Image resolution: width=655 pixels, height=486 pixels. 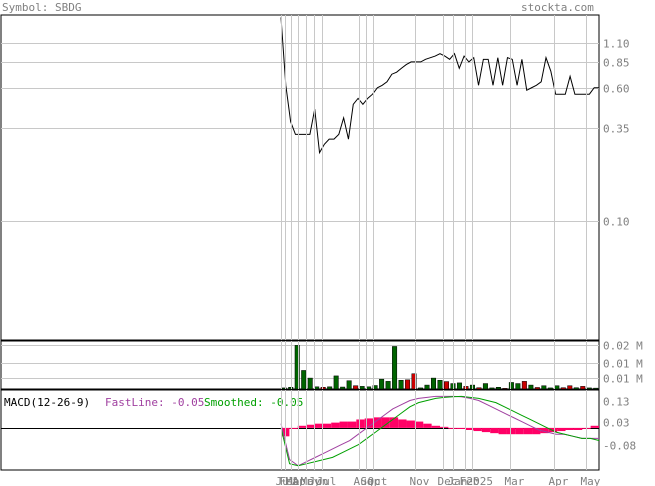 What do you see at coordinates (458, 480) in the screenshot?
I see `x-tick-label: Jan` at bounding box center [458, 480].